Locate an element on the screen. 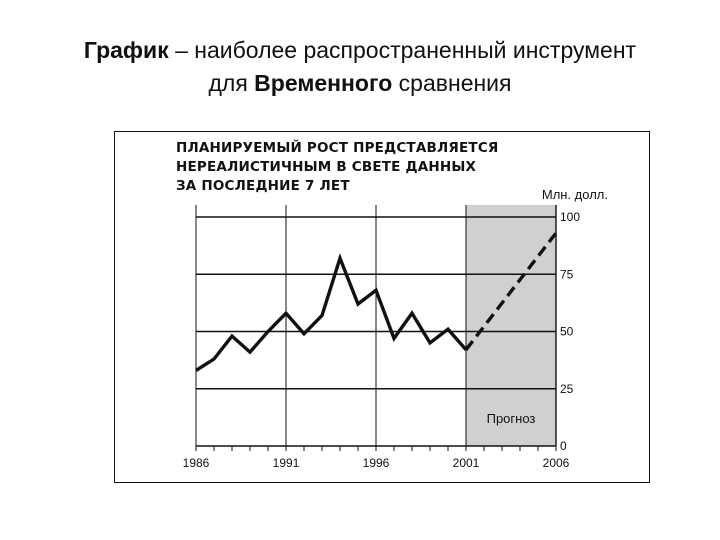 The image size is (720, 540). x-tick-label: 1996 is located at coordinates (376, 463).